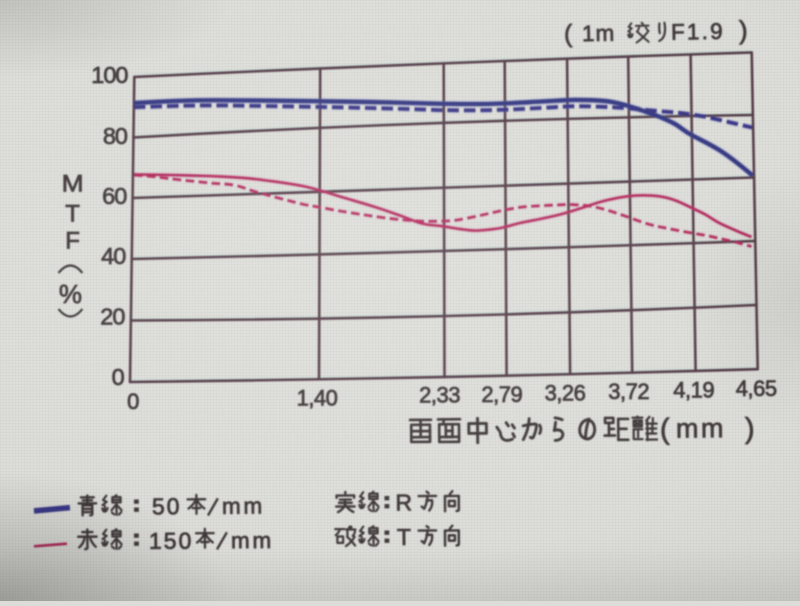  What do you see at coordinates (439, 395) in the screenshot?
I see `svg-text: 2,33` at bounding box center [439, 395].